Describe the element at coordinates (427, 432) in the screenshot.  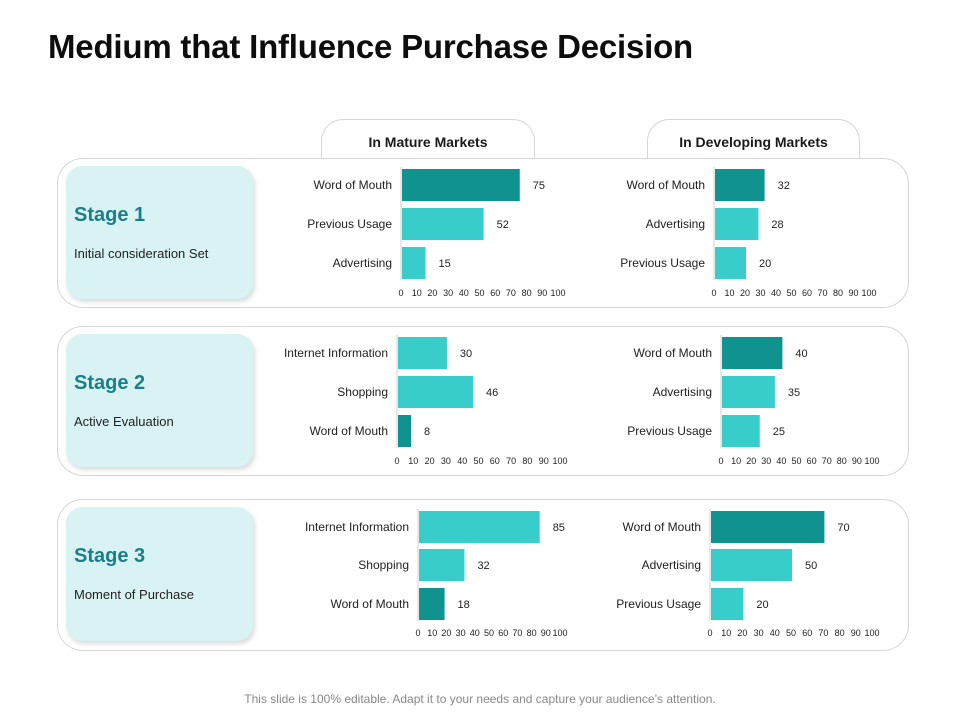
I see `data-label: 8` at that location.